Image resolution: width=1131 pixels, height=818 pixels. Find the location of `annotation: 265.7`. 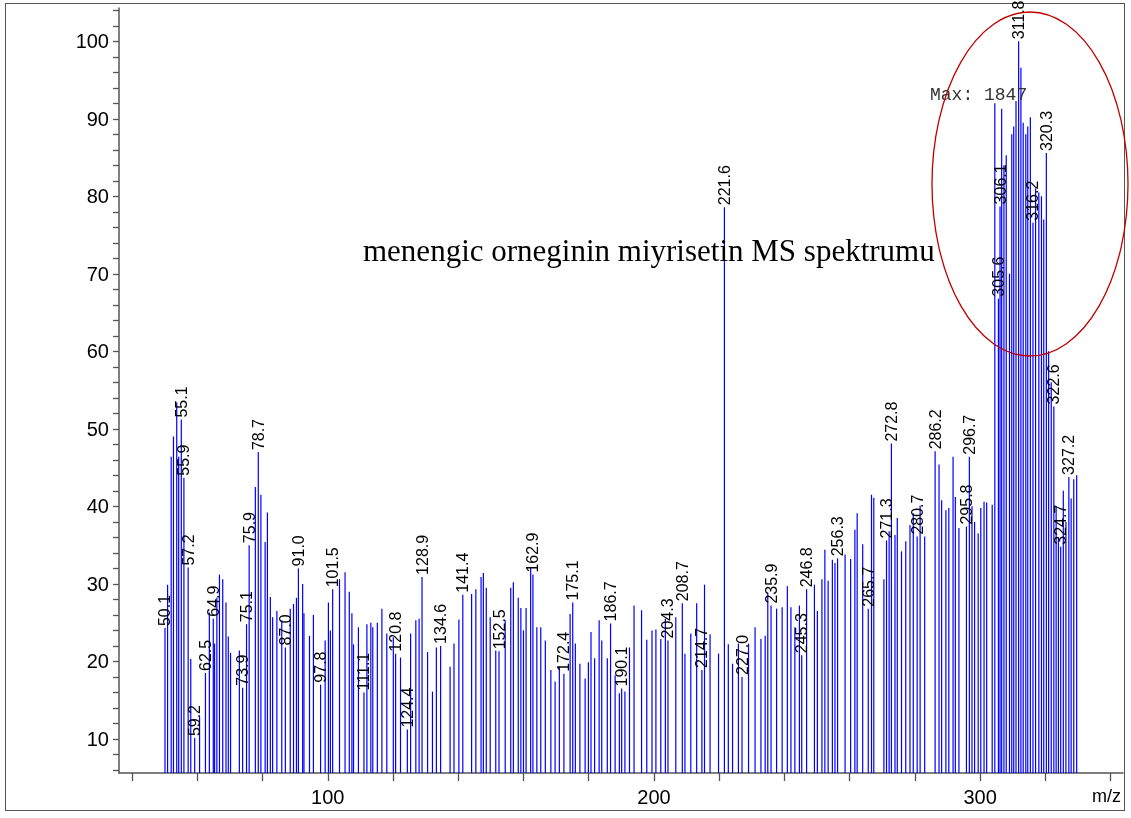

annotation: 265.7 is located at coordinates (868, 586).